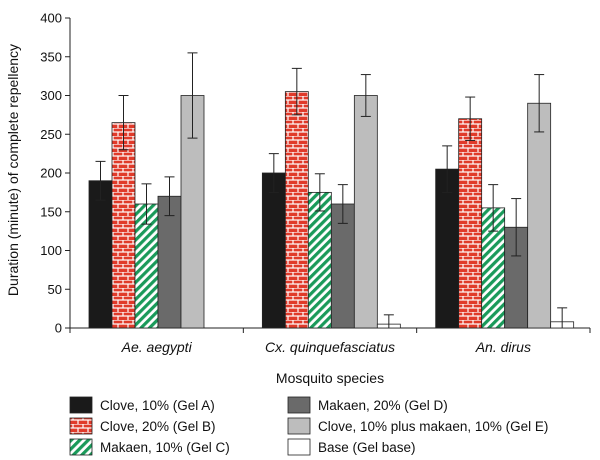  Describe the element at coordinates (51, 173) in the screenshot. I see `y-tick-label: 200` at that location.